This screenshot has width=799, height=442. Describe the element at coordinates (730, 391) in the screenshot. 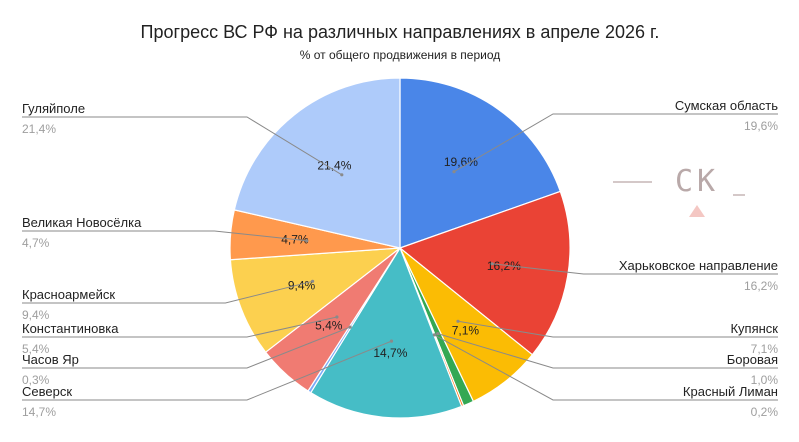

I see `outer-label-name-4: Красный Лиман` at that location.